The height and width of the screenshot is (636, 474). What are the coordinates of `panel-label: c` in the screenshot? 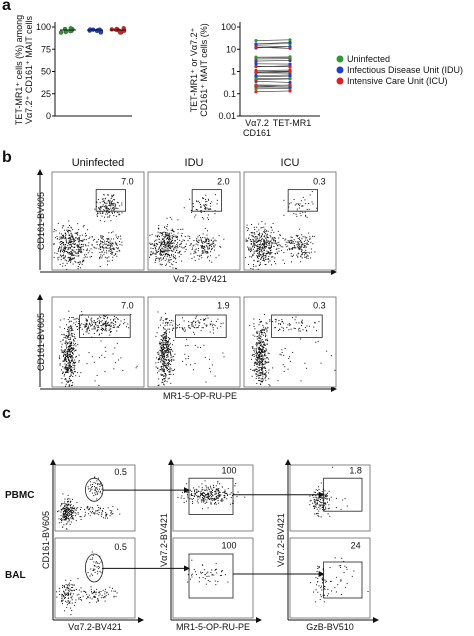 It's located at (6, 413).